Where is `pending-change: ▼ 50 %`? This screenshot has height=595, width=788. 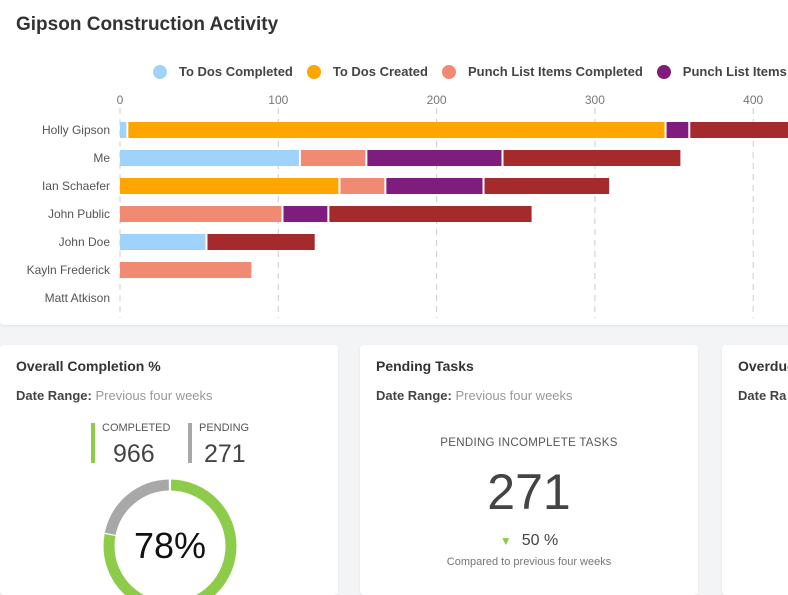 pending-change: ▼ 50 % is located at coordinates (529, 541).